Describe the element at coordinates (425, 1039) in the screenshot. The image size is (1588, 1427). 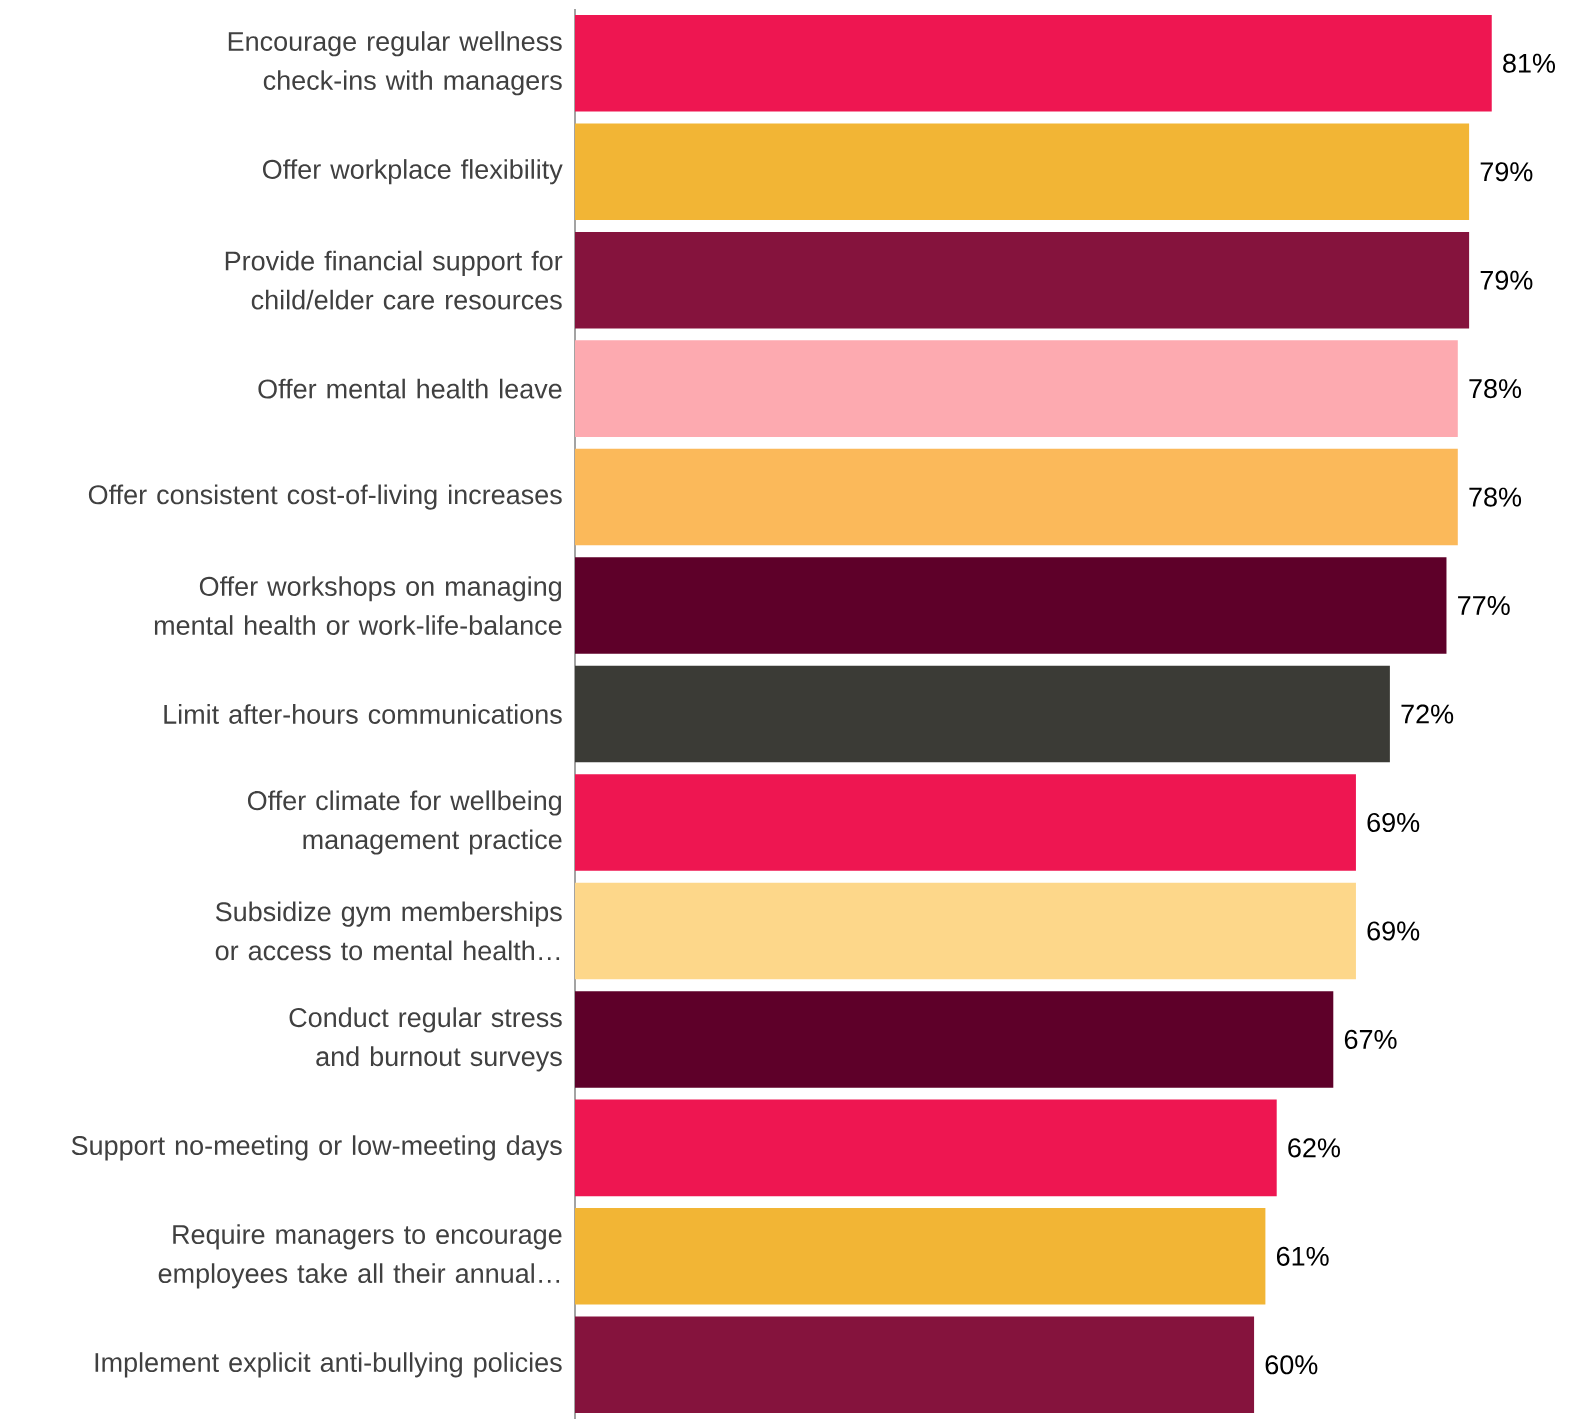
I see `y-tick-label: Conduct regular stress and burnout surveys` at that location.